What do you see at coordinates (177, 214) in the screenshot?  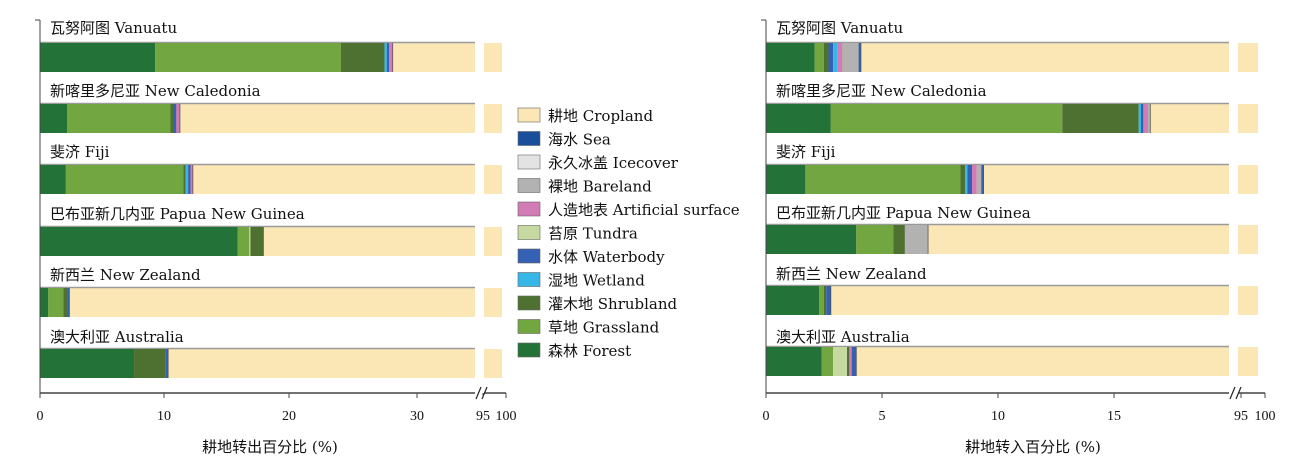 I see `category-label: 巴布亚新几内亚 Papua New Guinea` at bounding box center [177, 214].